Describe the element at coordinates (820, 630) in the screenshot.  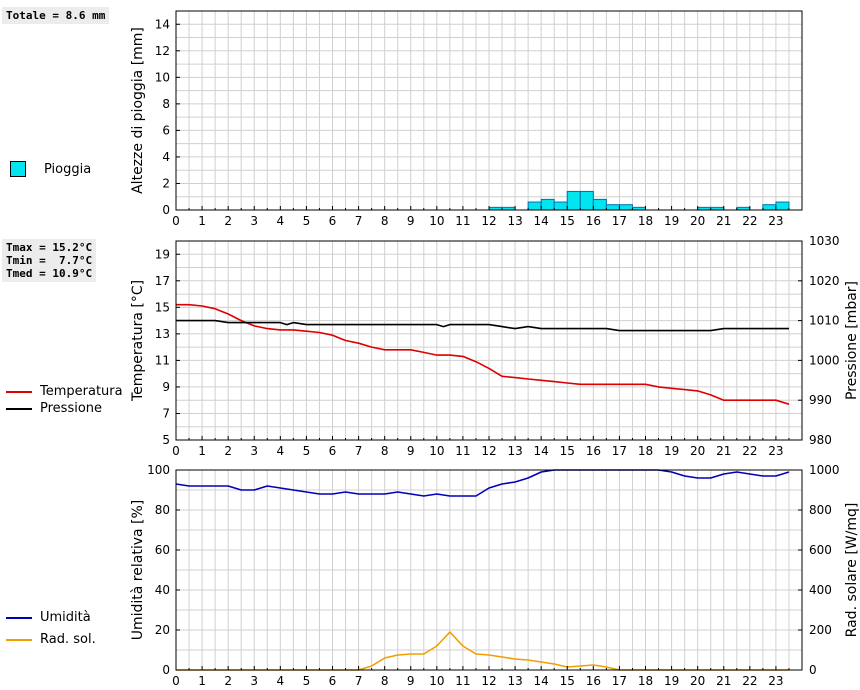
I see `y2-tick-label: 200` at that location.